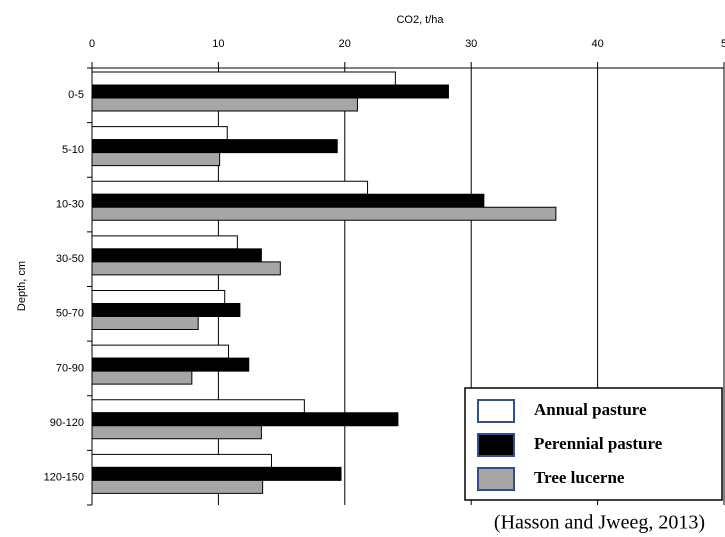 The image size is (725, 537). What do you see at coordinates (70, 368) in the screenshot?
I see `y-tick-label: 70-90` at bounding box center [70, 368].